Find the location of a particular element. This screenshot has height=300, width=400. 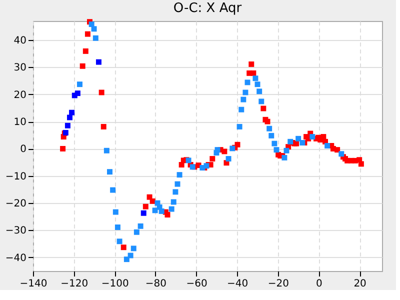

x-tick-label: −60 is located at coordinates (197, 284).